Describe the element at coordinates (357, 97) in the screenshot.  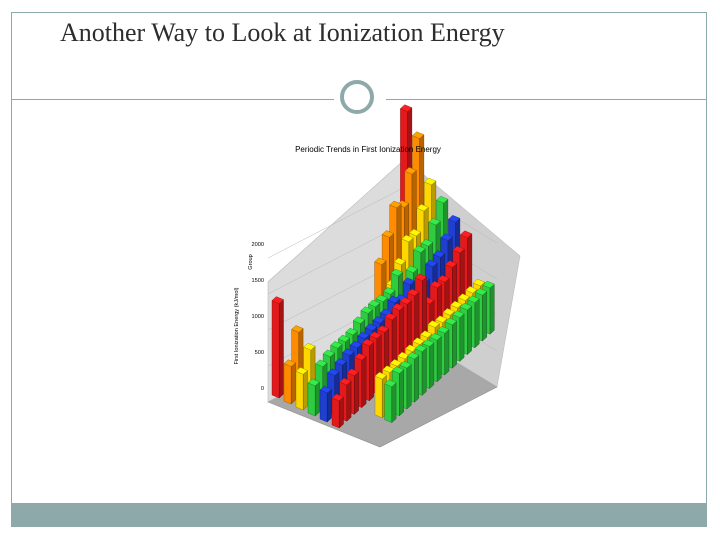
I see `divider-ring-ornament` at that location.